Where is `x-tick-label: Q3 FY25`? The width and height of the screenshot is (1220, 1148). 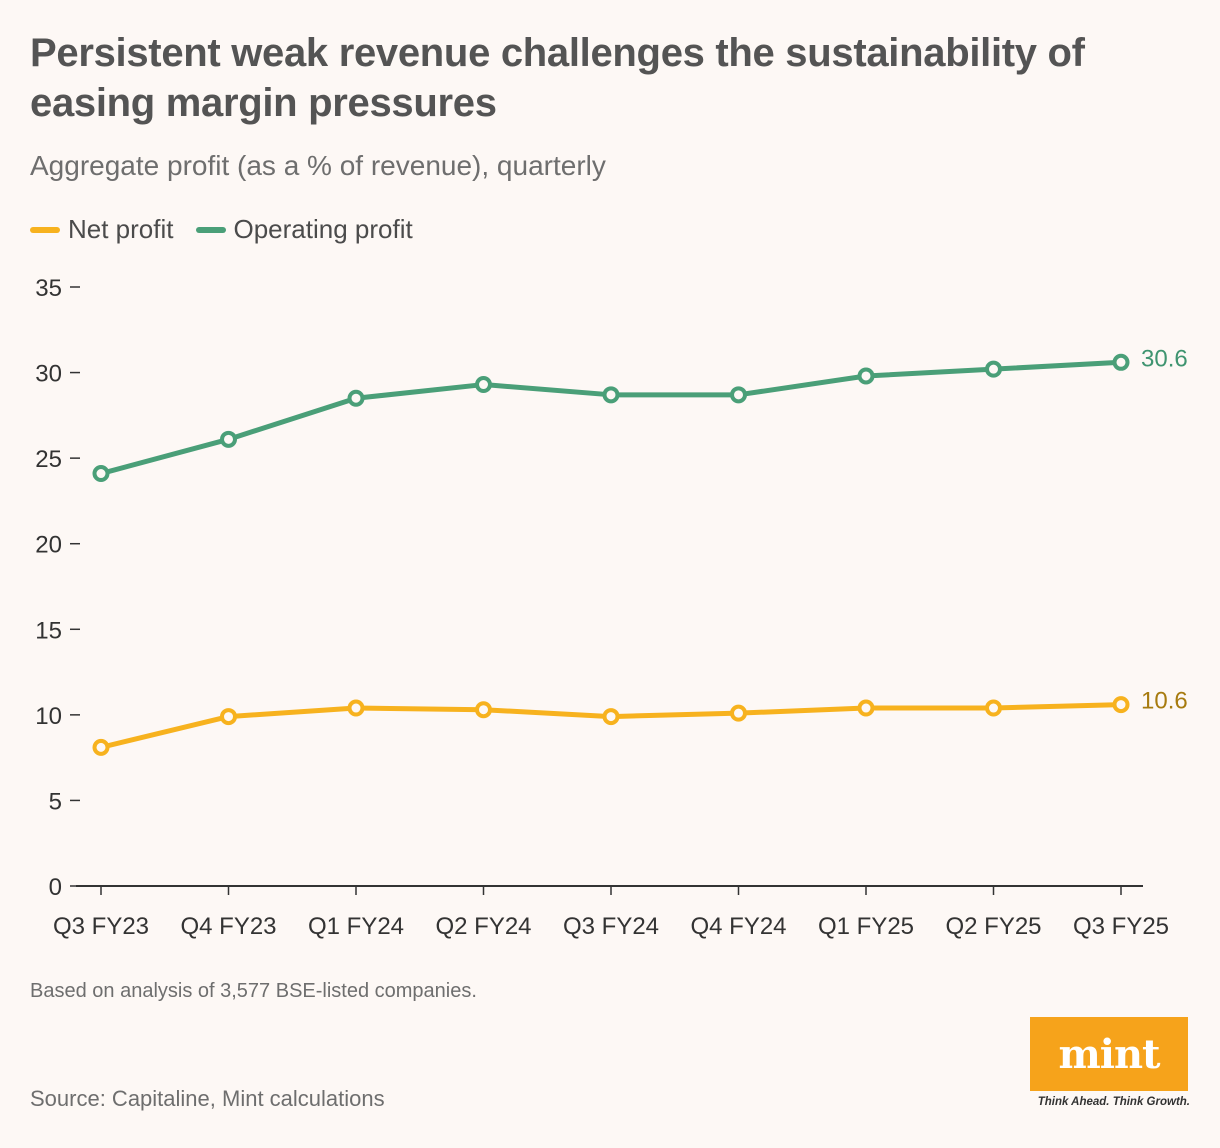 x-tick-label: Q3 FY25 is located at coordinates (1121, 926).